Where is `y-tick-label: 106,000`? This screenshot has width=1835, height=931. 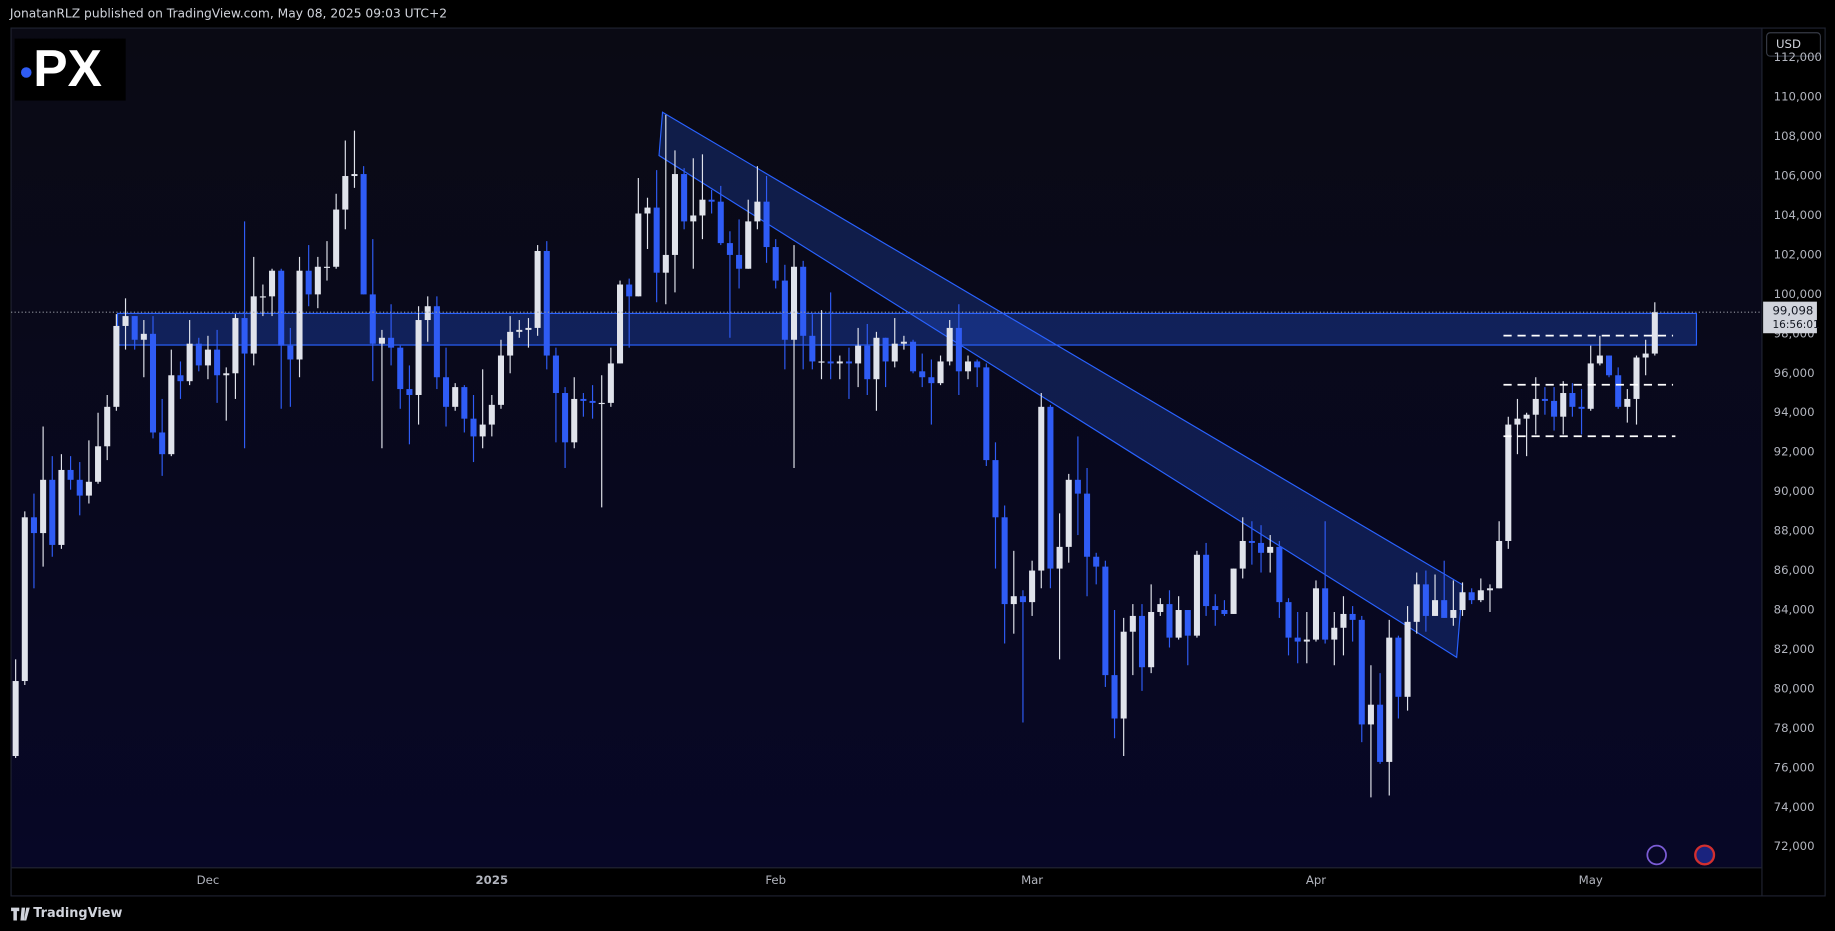
y-tick-label: 106,000 is located at coordinates (1798, 176).